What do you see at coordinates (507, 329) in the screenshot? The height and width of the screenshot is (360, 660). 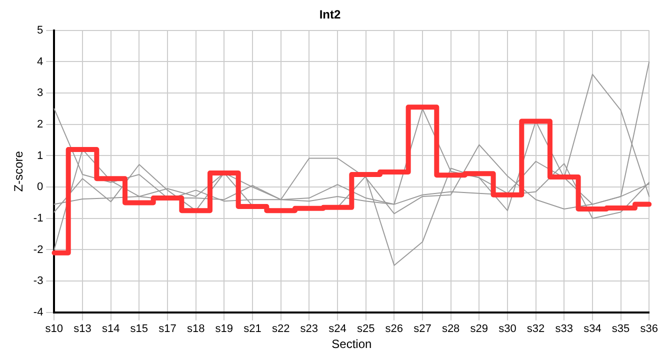 I see `x-tick-label: s30` at bounding box center [507, 329].